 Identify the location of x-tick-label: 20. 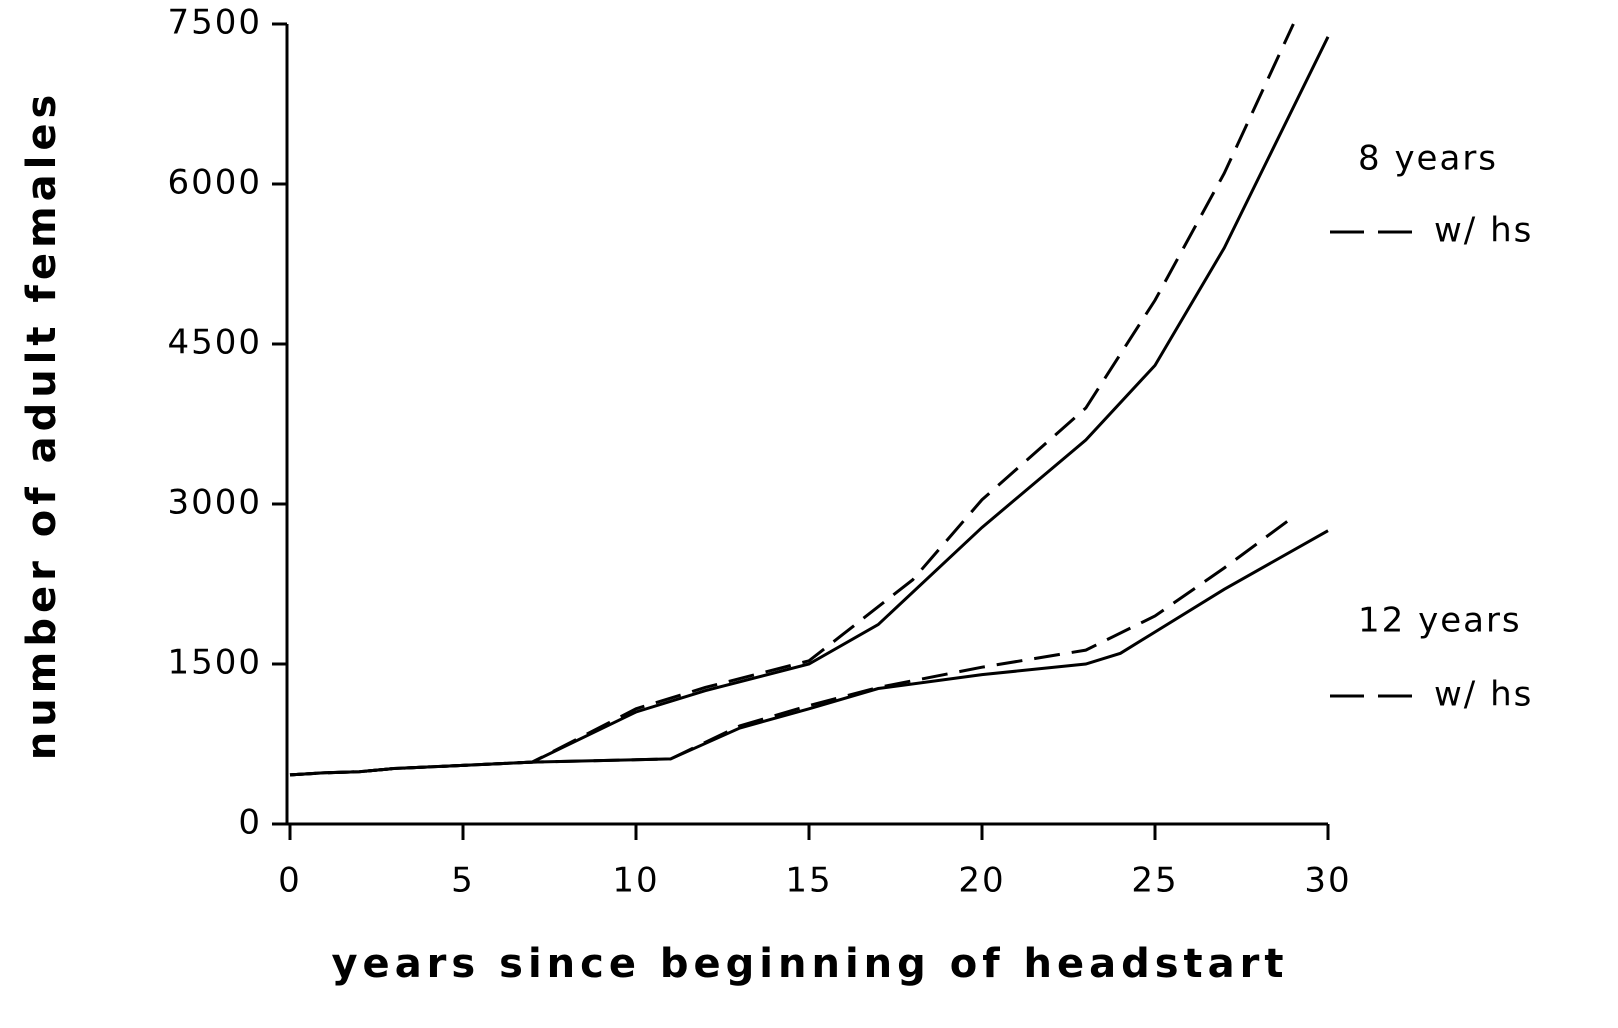
(981, 881).